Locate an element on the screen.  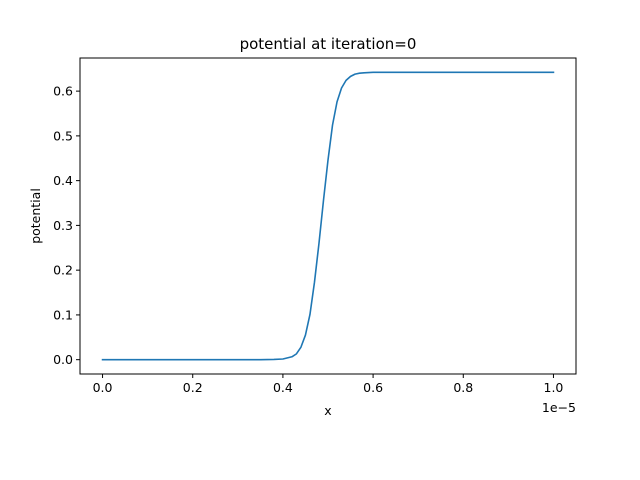
x-axis-label: x is located at coordinates (327, 410).